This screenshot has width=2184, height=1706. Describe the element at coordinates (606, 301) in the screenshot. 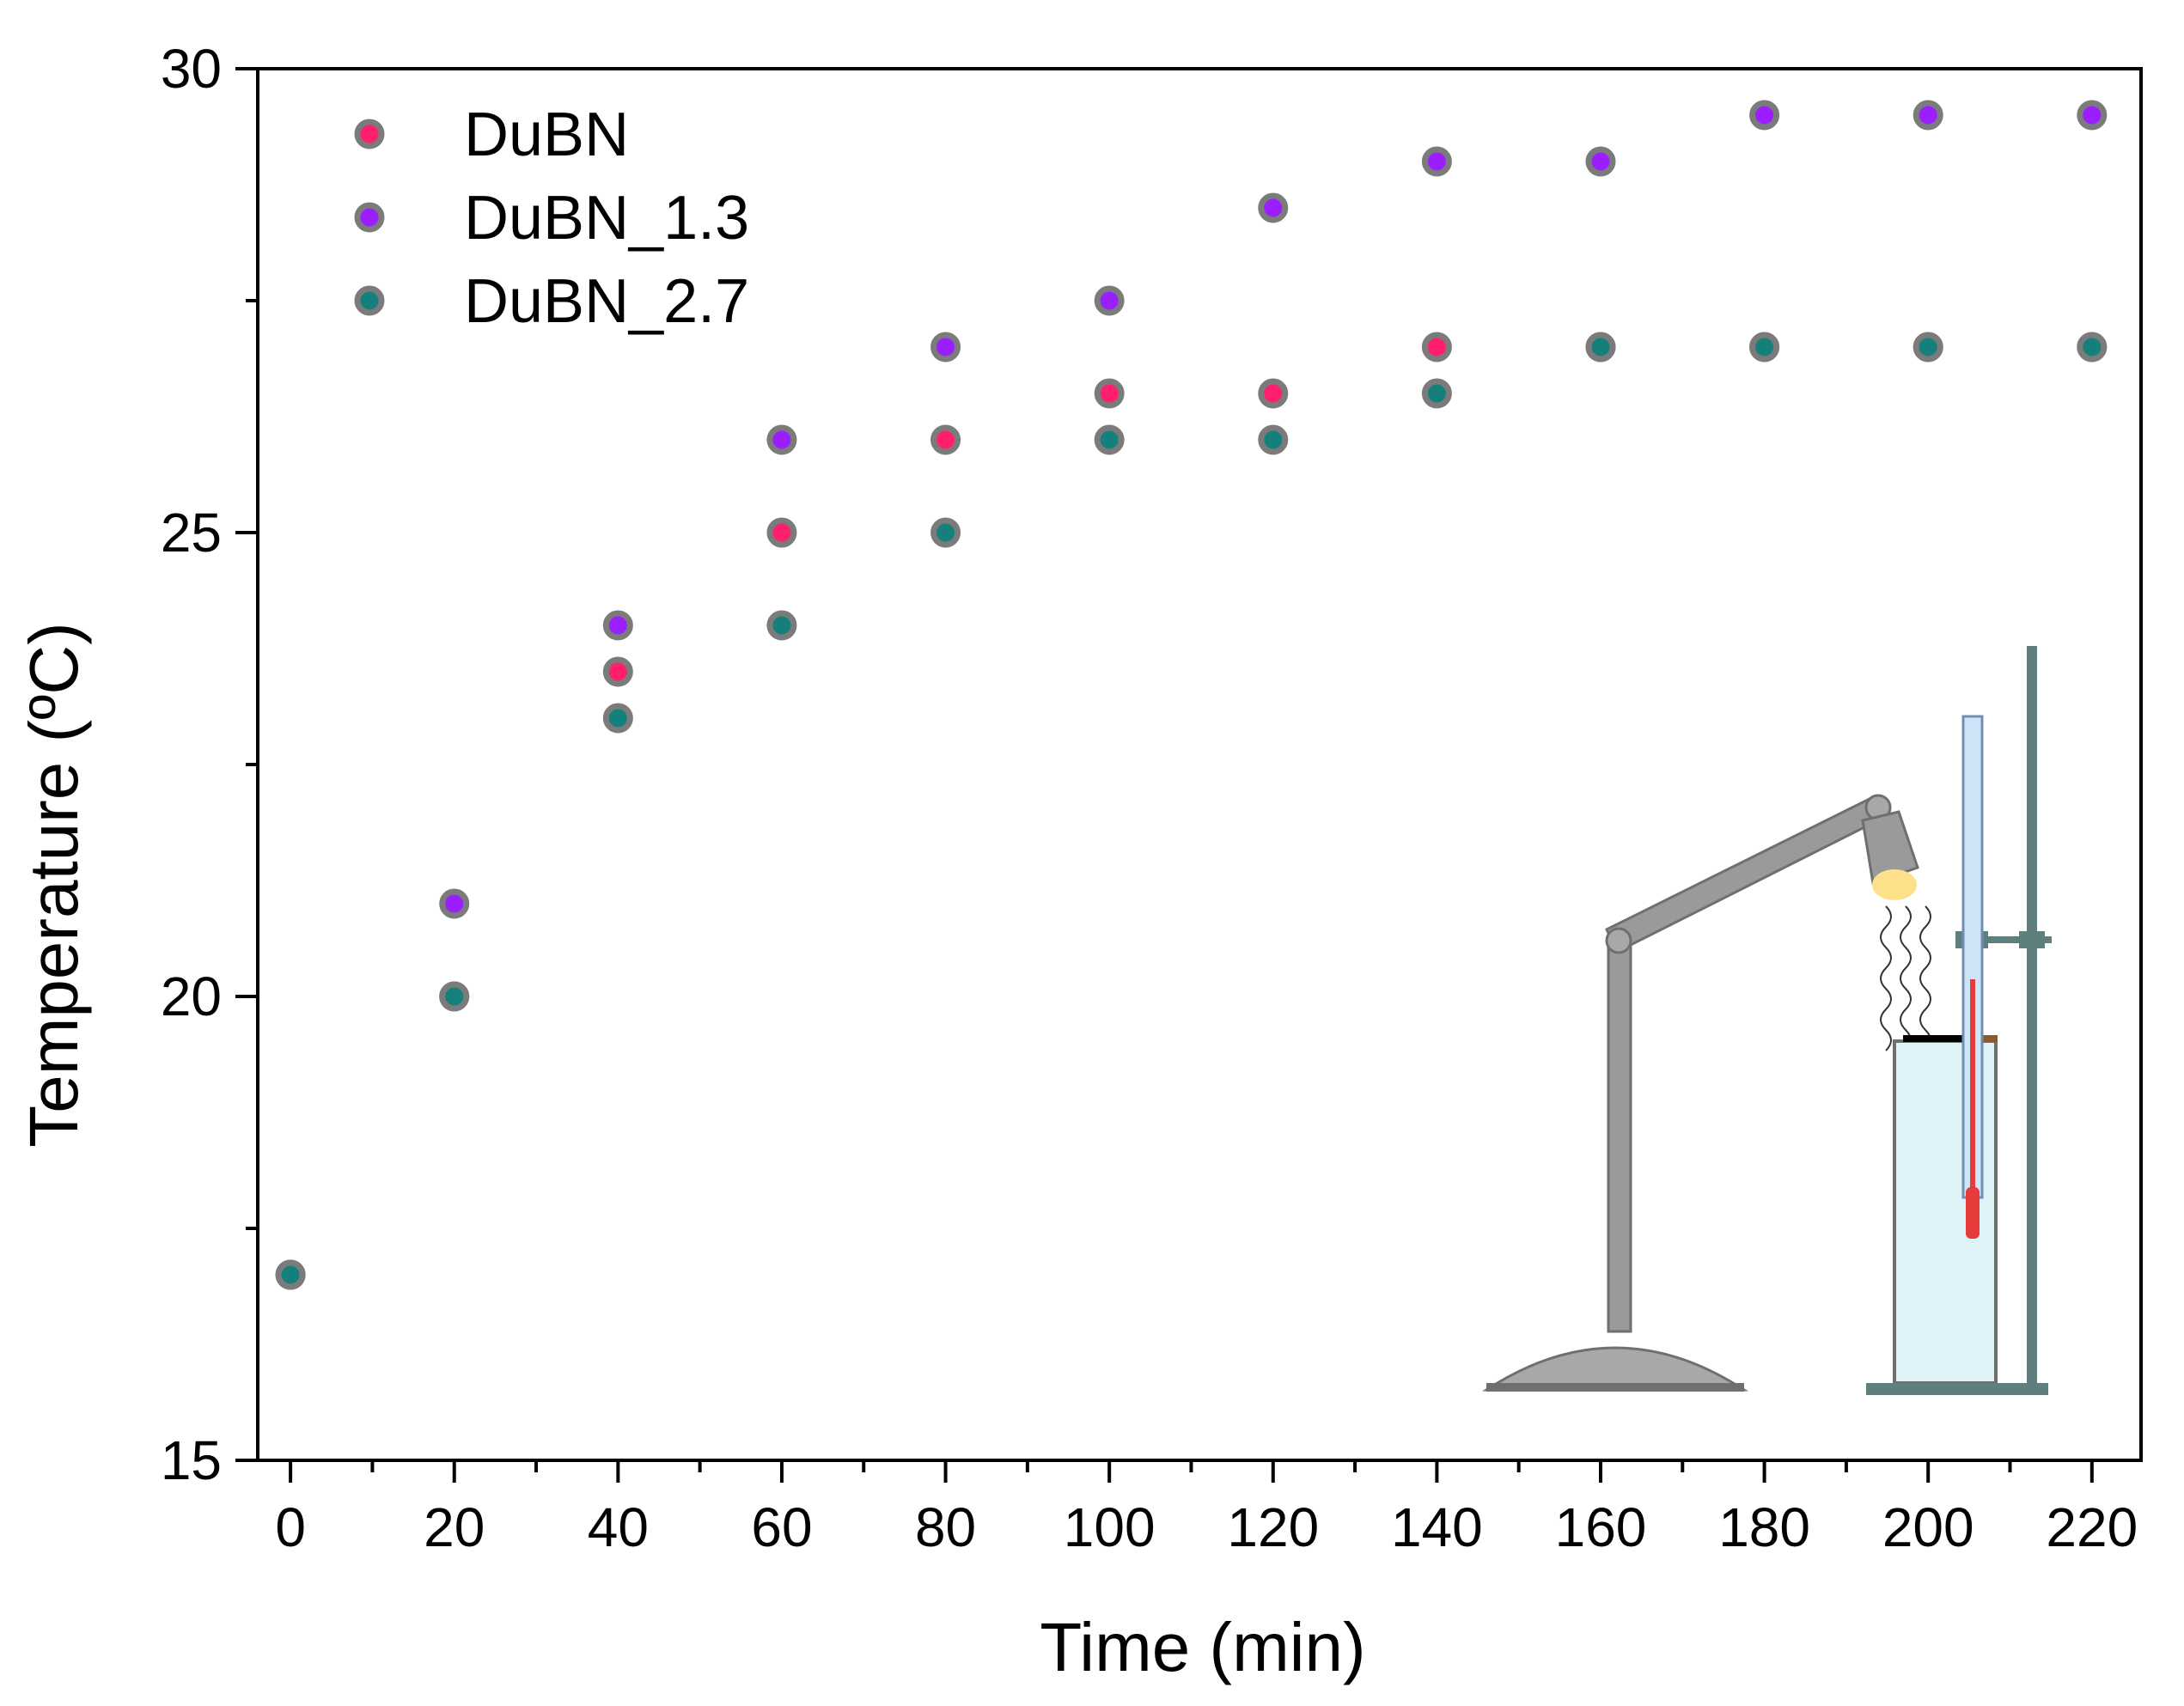

I see `legend-label-dubn-2-7: DuBN_2.7` at that location.